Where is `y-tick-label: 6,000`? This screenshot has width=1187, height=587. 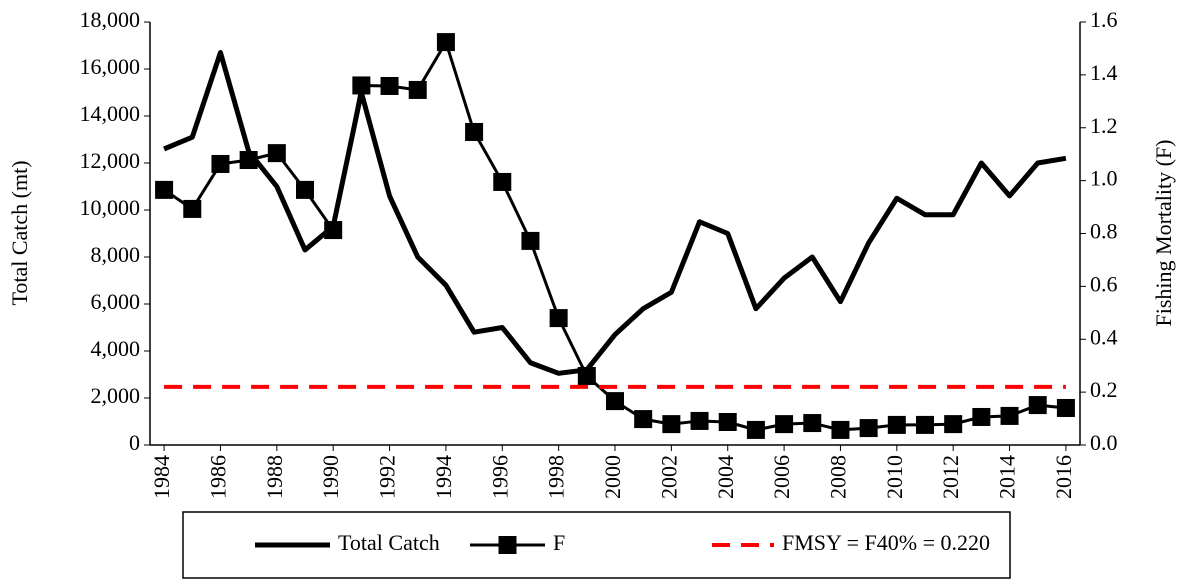
y-tick-label: 6,000 is located at coordinates (116, 301).